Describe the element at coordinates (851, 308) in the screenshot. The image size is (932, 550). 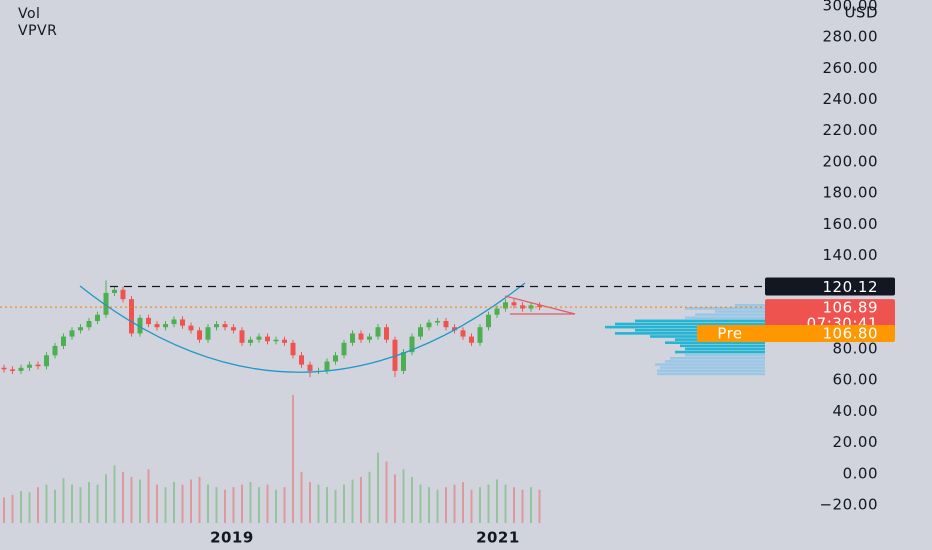
I see `last-price-label: 106.89` at that location.